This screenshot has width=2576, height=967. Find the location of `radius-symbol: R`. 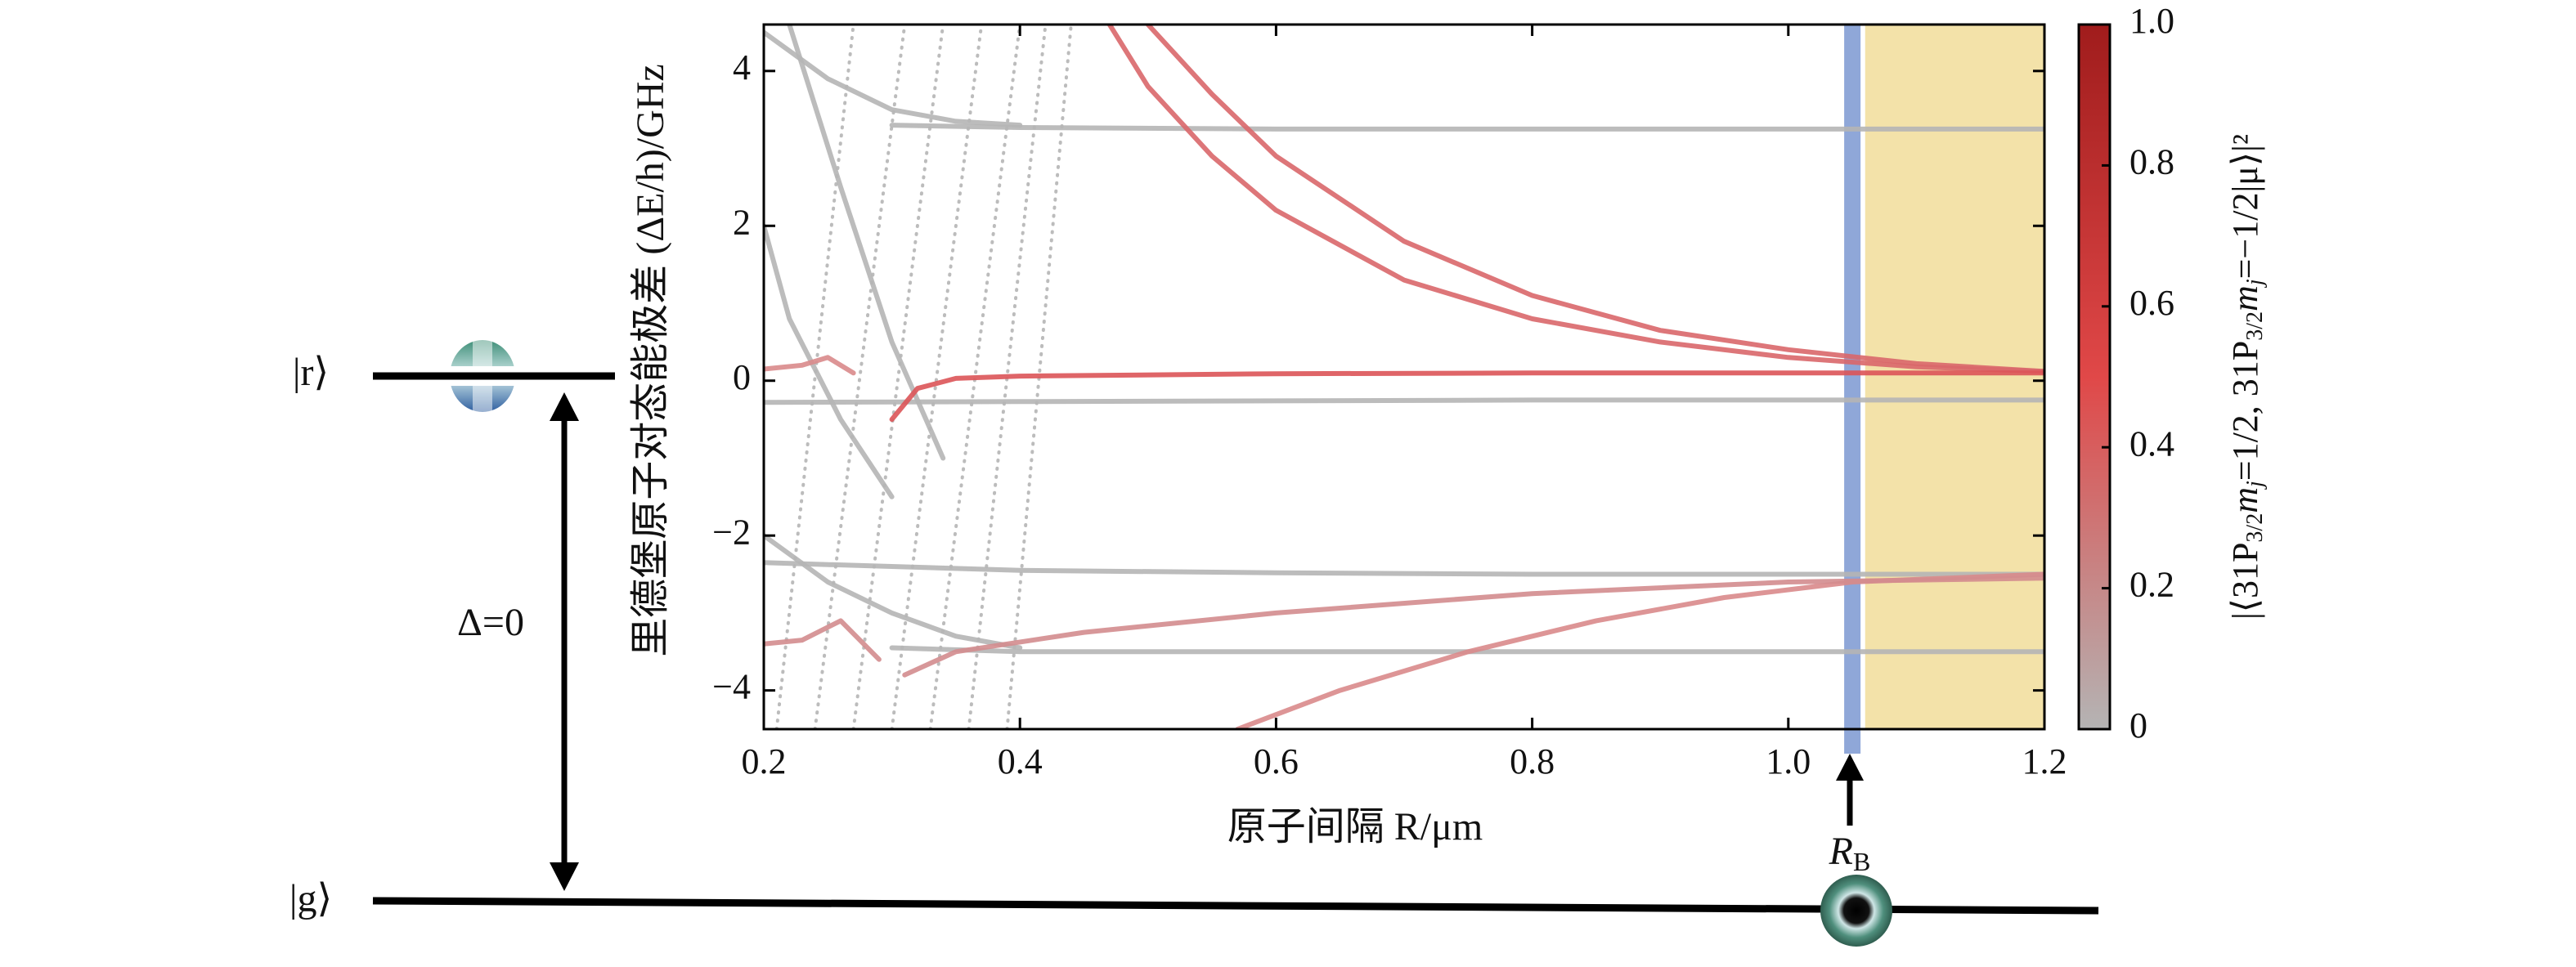

radius-symbol: R is located at coordinates (1841, 852).